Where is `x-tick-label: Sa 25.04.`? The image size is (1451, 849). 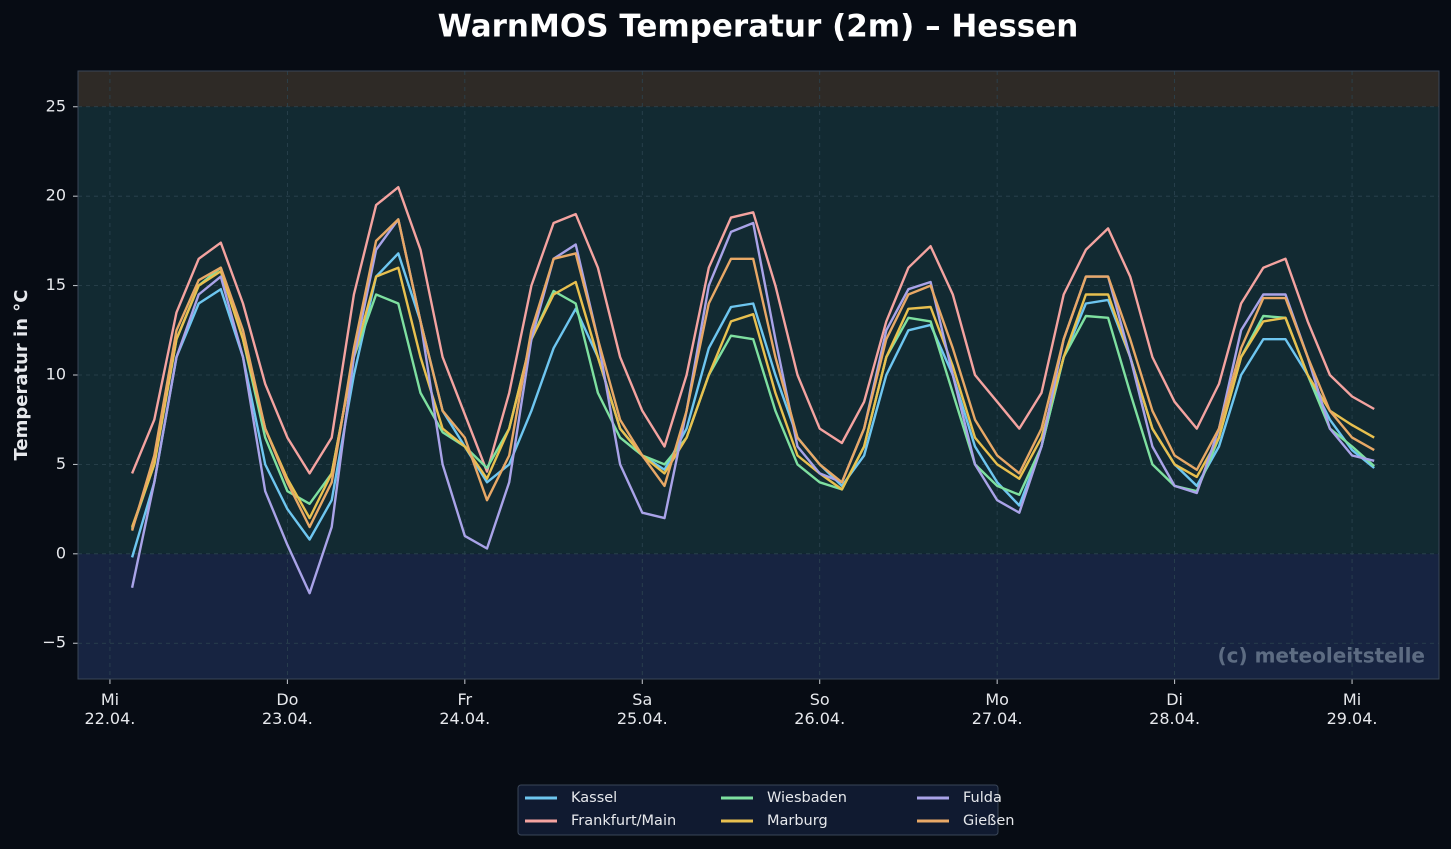 x-tick-label: Sa 25.04. is located at coordinates (642, 709).